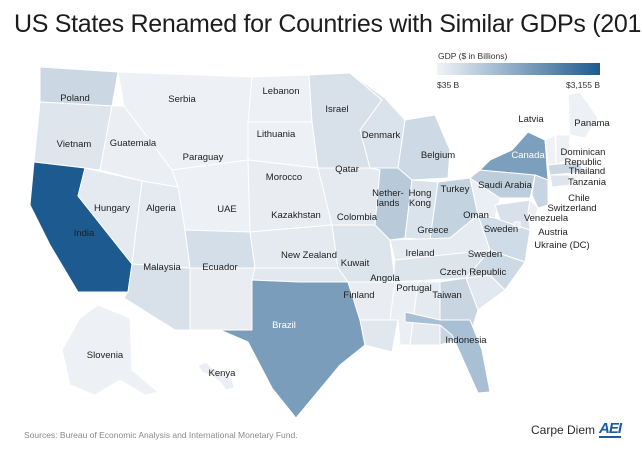 Image resolution: width=642 pixels, height=452 pixels. I want to click on state-label-washington: Poland, so click(75, 98).